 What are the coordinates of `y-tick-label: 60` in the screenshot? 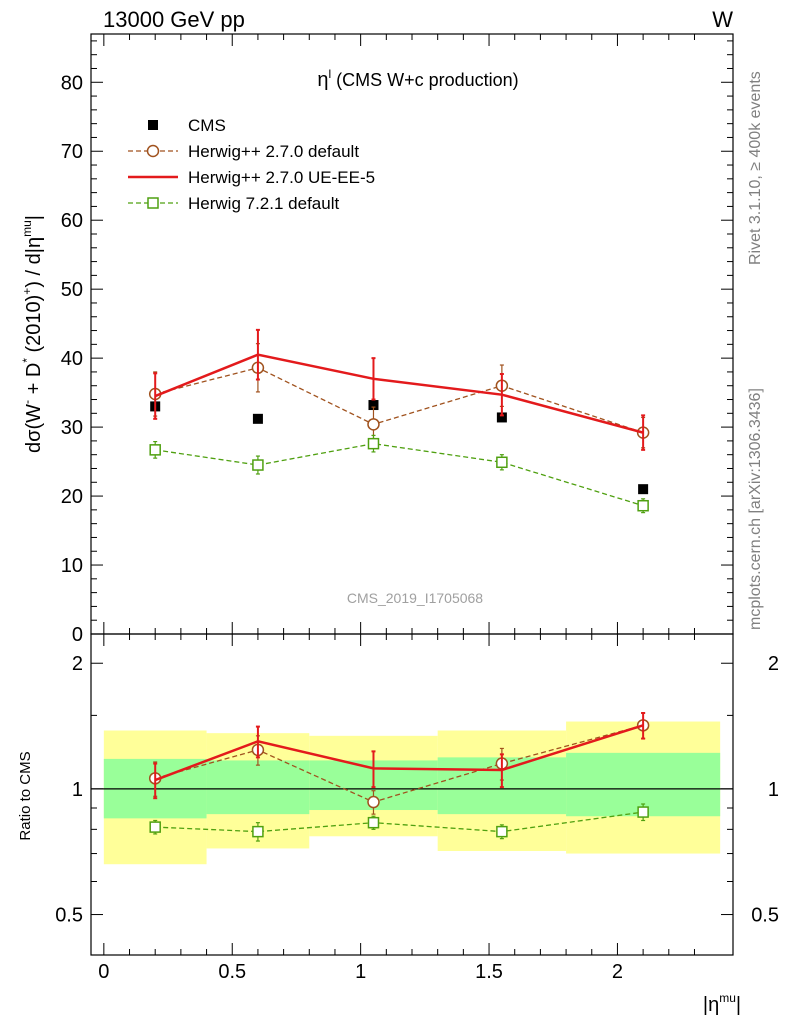 It's located at (72, 221).